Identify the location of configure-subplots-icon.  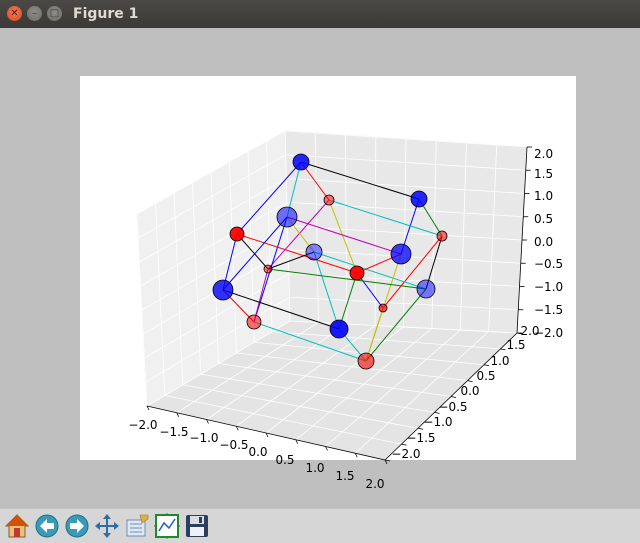
(167, 526).